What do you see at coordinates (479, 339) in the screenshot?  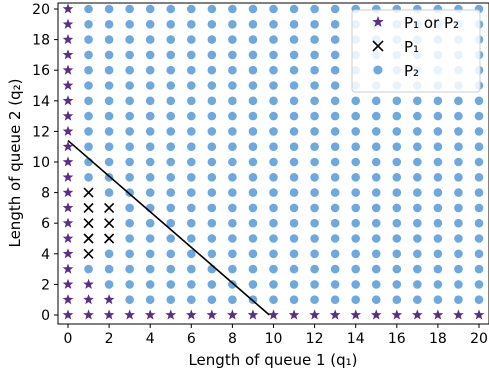 I see `x-tick-label: 20` at bounding box center [479, 339].